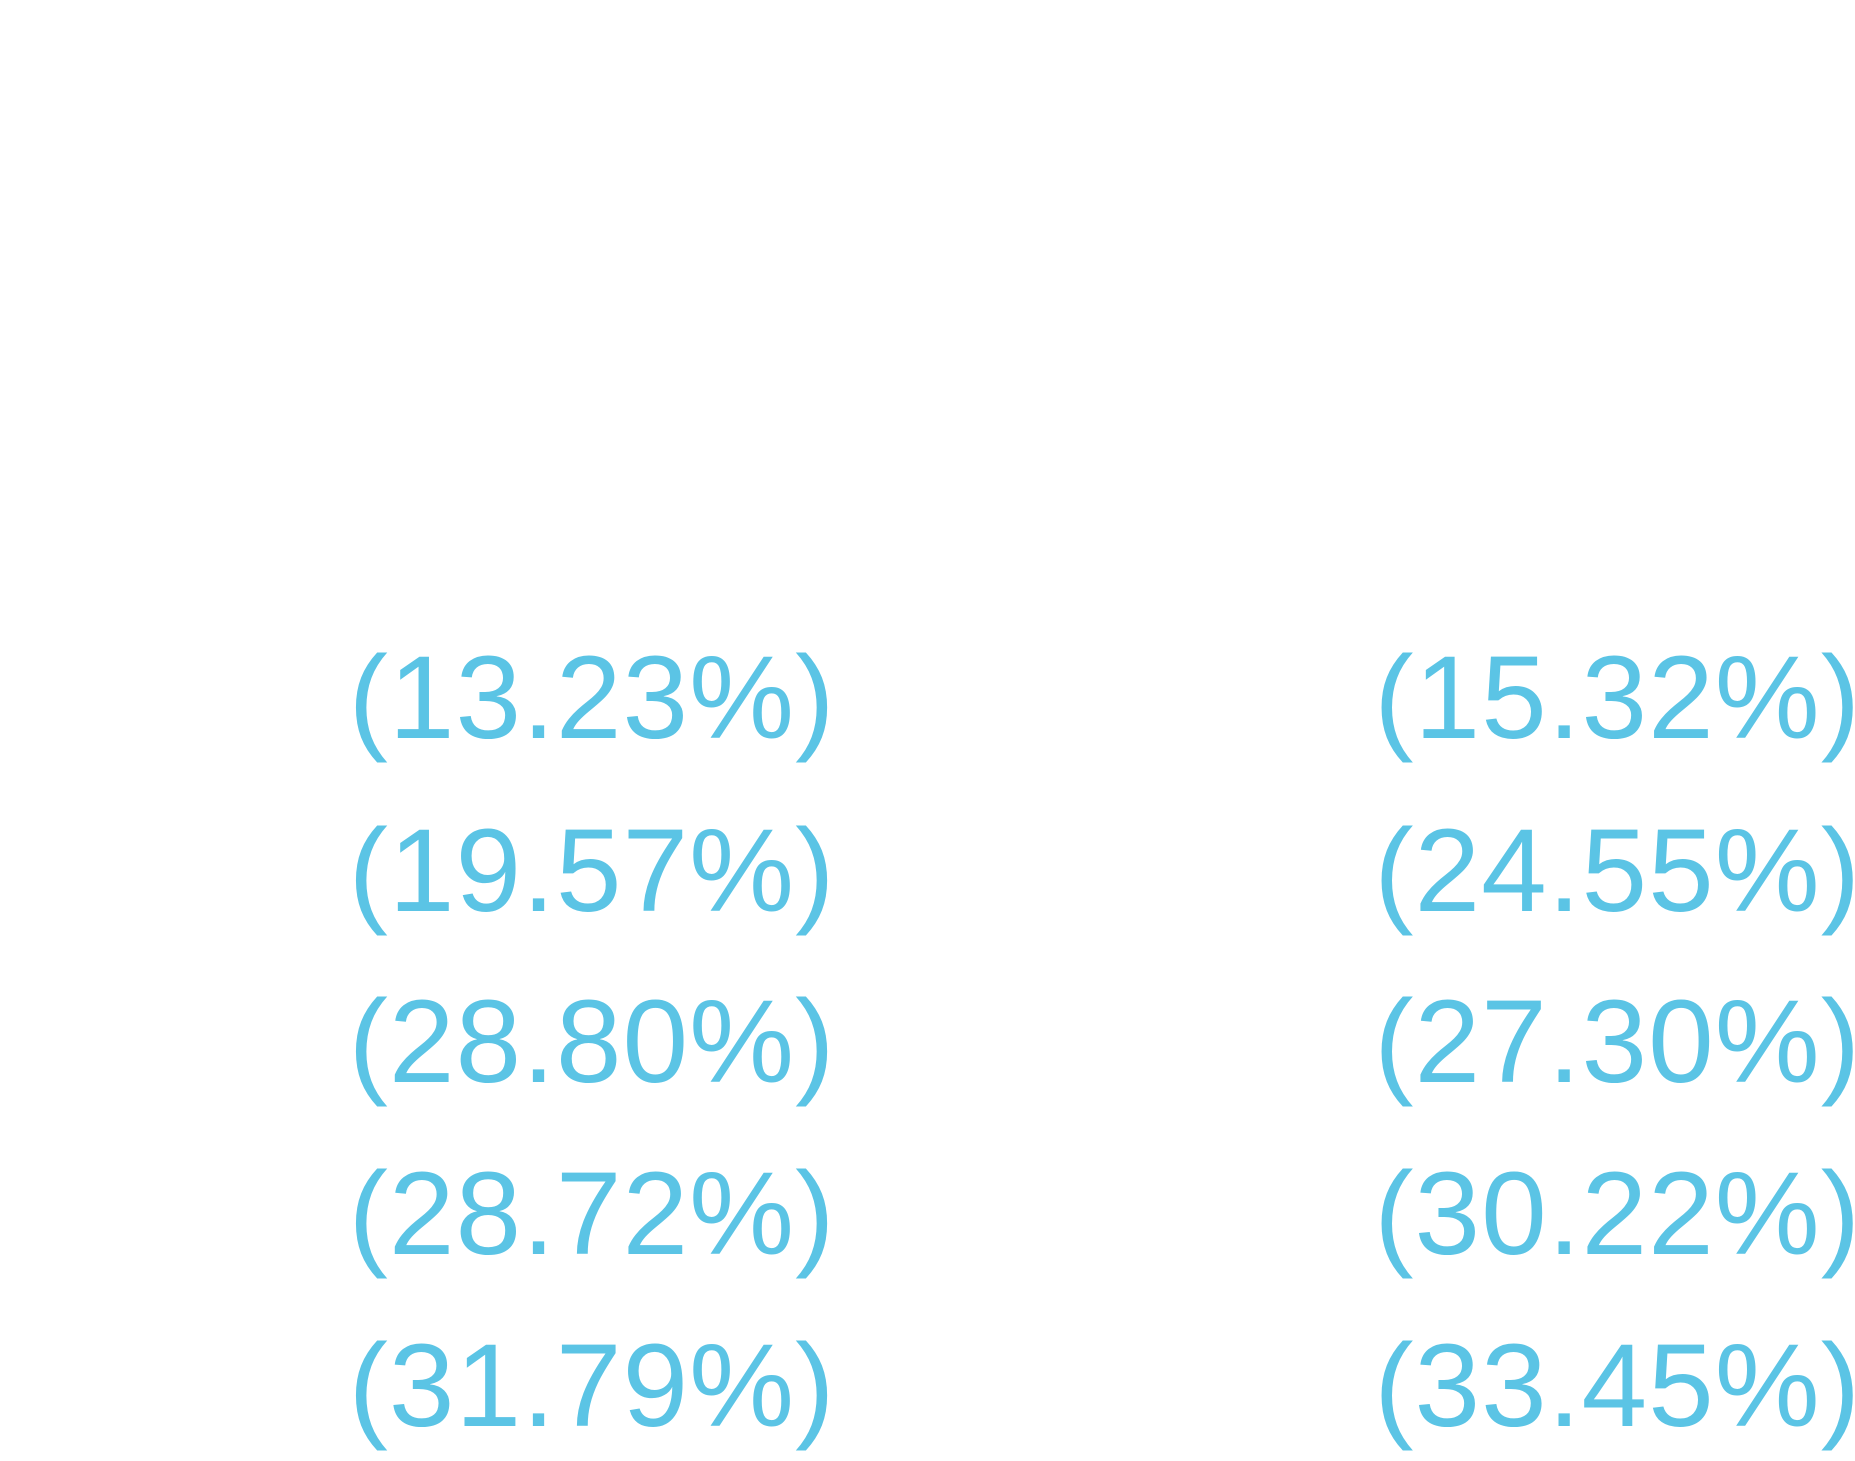 The height and width of the screenshot is (1461, 1855). Describe the element at coordinates (592, 871) in the screenshot. I see `left-value: (19.57%)` at that location.